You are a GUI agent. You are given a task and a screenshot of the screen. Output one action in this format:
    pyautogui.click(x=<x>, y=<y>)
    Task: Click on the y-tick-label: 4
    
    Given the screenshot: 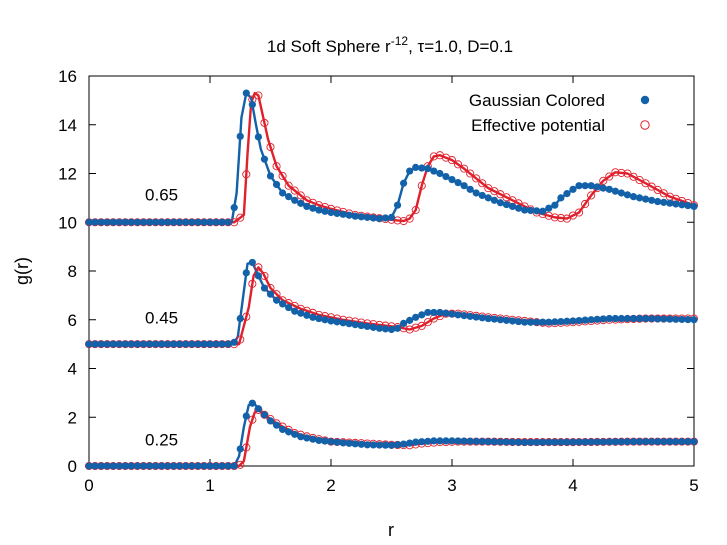 What is the action you would take?
    pyautogui.click(x=72, y=369)
    